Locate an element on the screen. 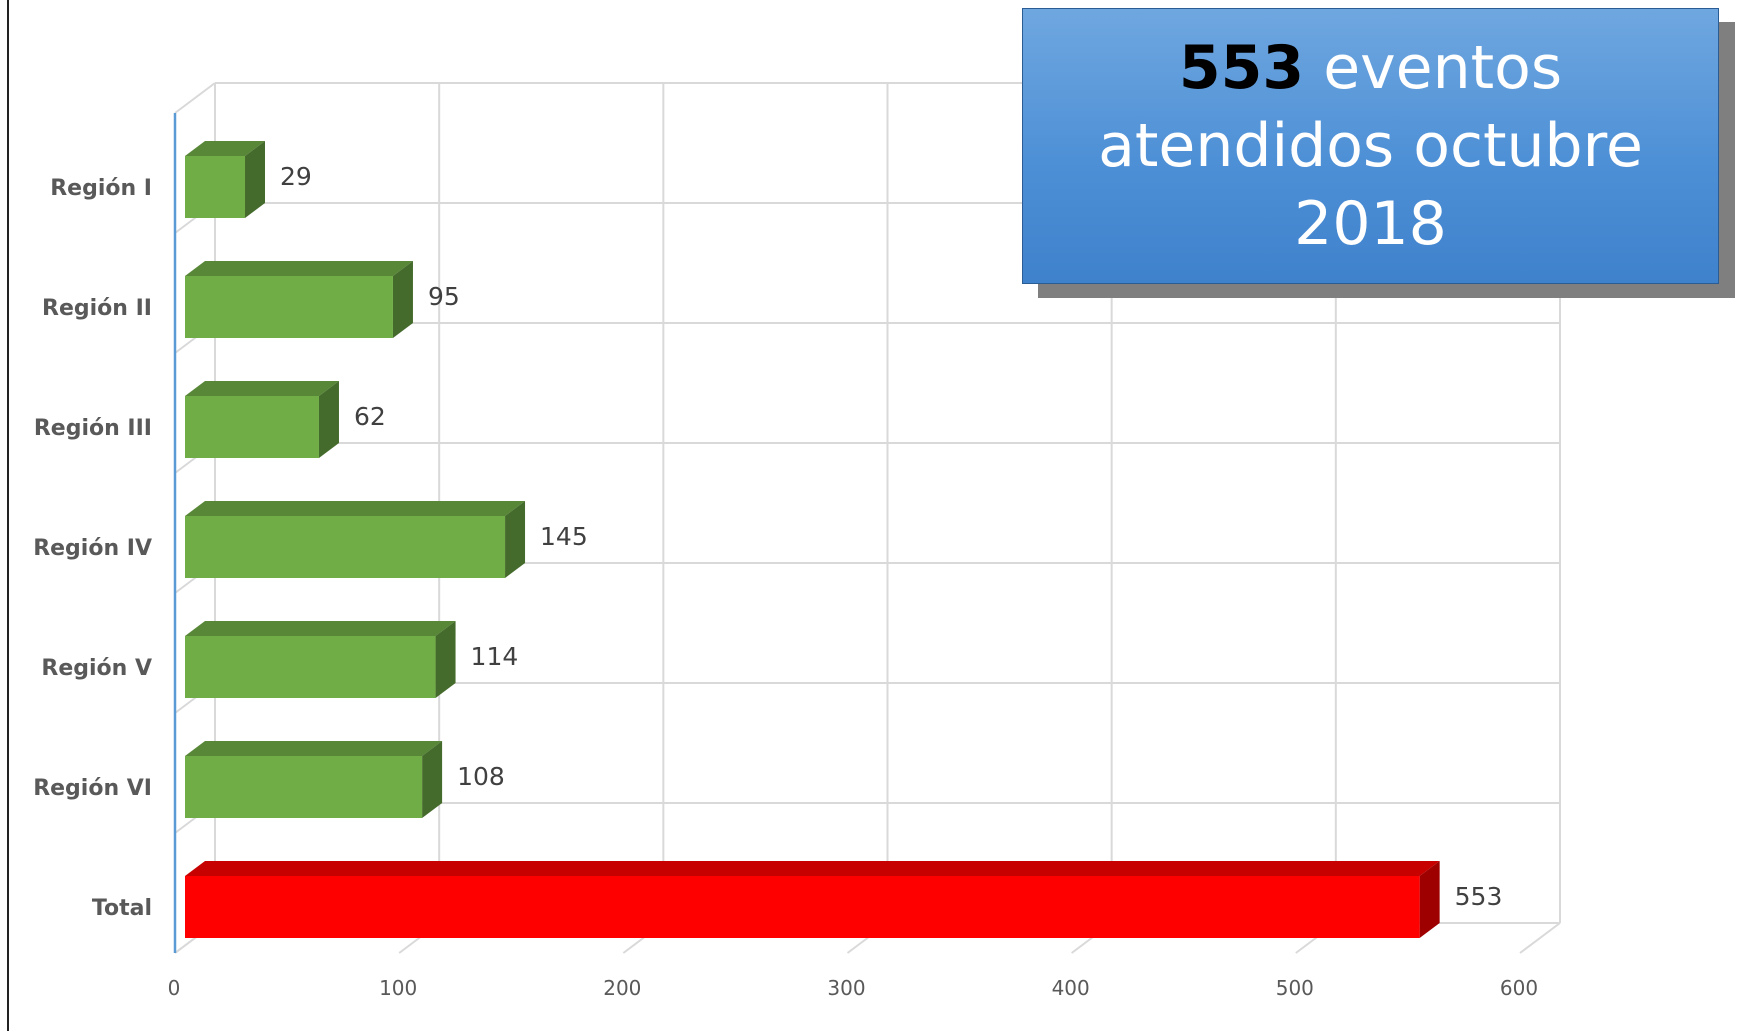  x-tick-label: 500 is located at coordinates (1295, 988).